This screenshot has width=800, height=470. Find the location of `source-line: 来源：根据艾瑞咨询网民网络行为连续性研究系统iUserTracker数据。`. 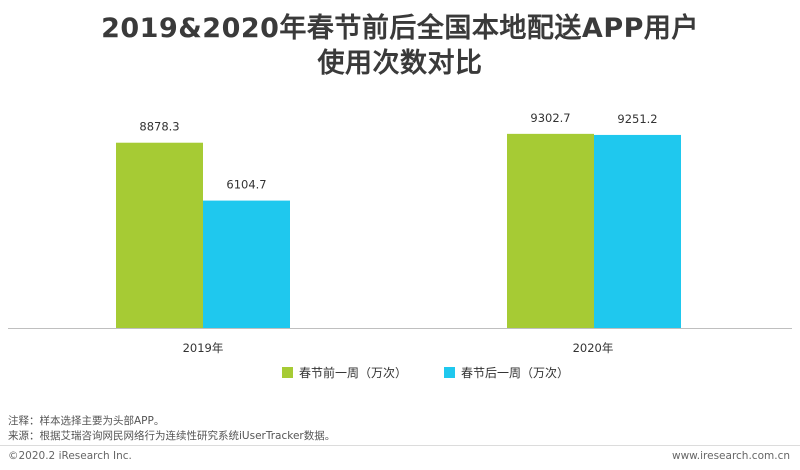

source-line: 来源：根据艾瑞咨询网民网络行为连续性研究系统iUserTracker数据。 is located at coordinates (172, 436).